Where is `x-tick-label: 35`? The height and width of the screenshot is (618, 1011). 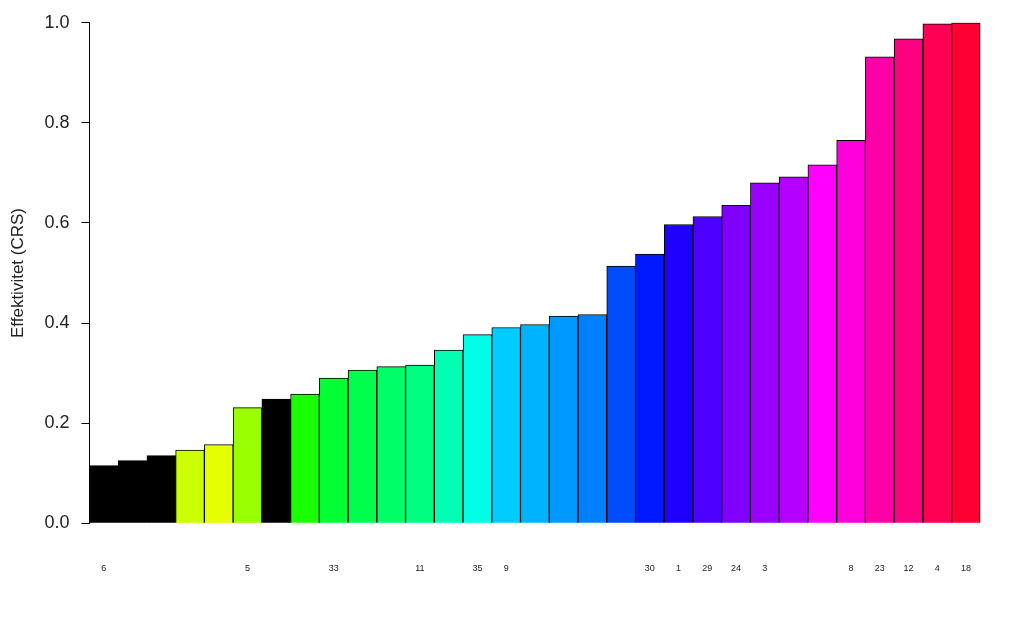 x-tick-label: 35 is located at coordinates (477, 568).